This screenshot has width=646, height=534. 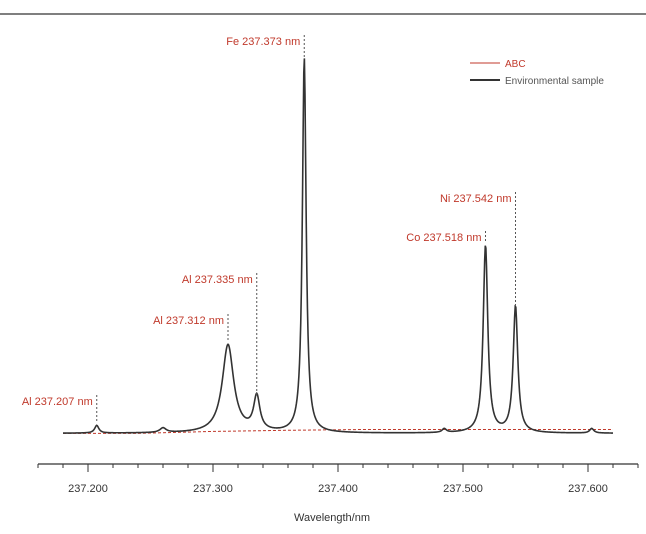 I want to click on annotation-label: Fe 237.373 nm, so click(x=263, y=42).